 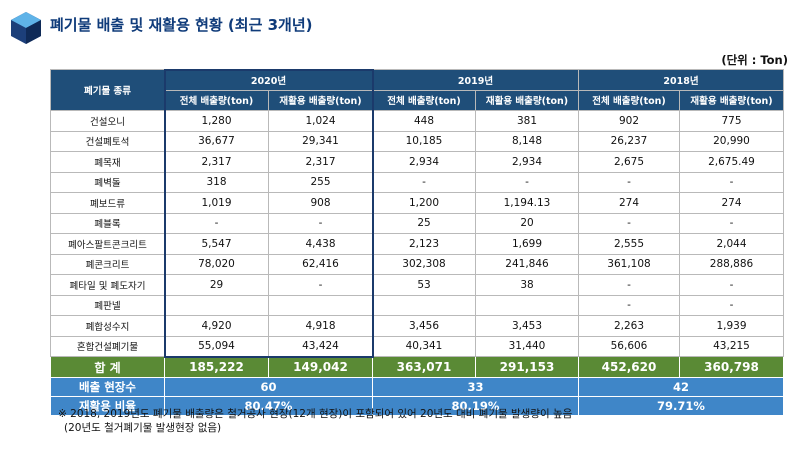 I want to click on total-emission-cell: 318, so click(x=216, y=182).